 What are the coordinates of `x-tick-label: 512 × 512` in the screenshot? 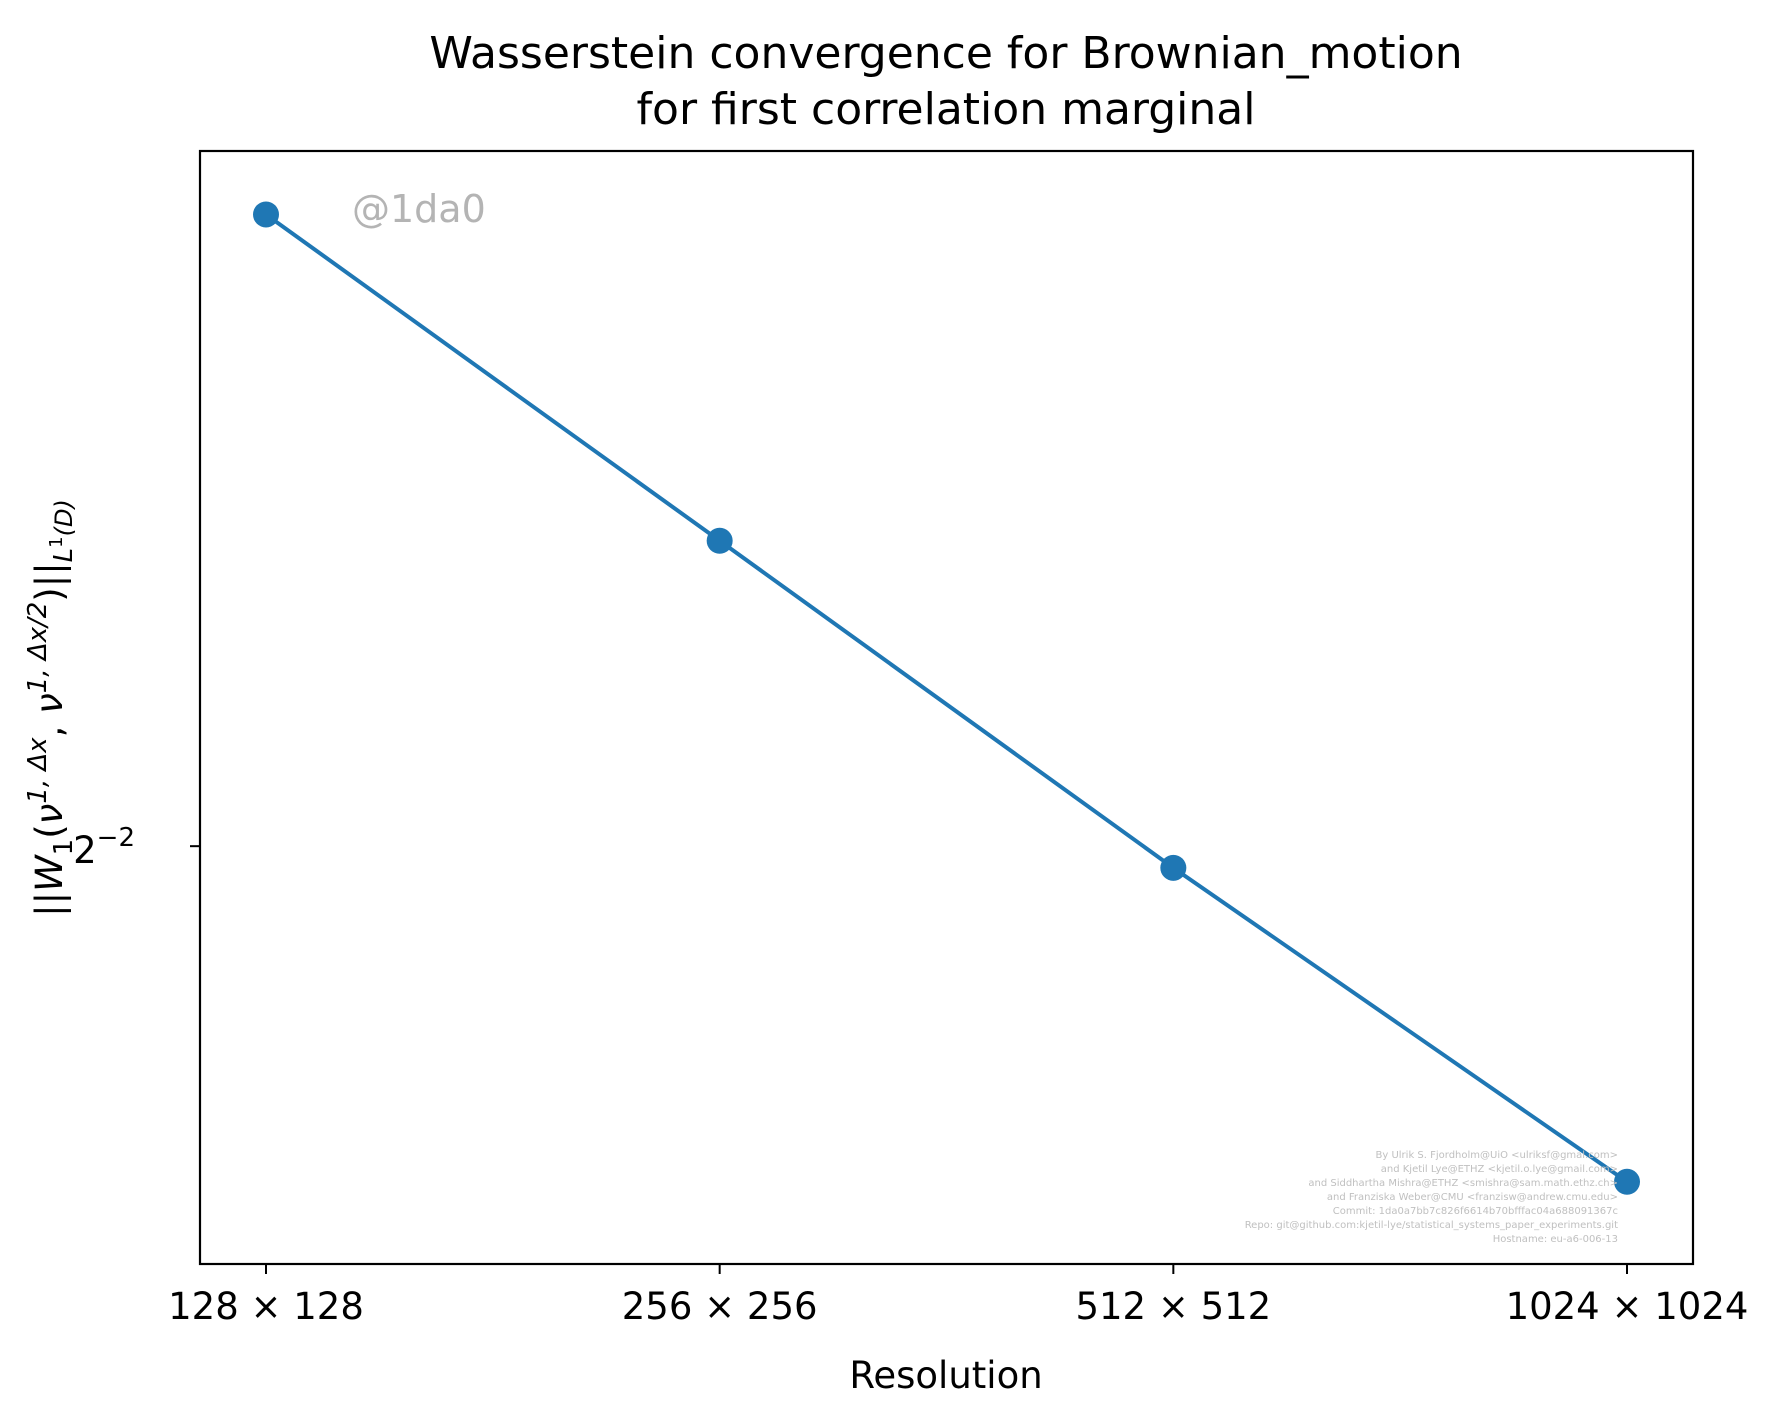 It's located at (1173, 1306).